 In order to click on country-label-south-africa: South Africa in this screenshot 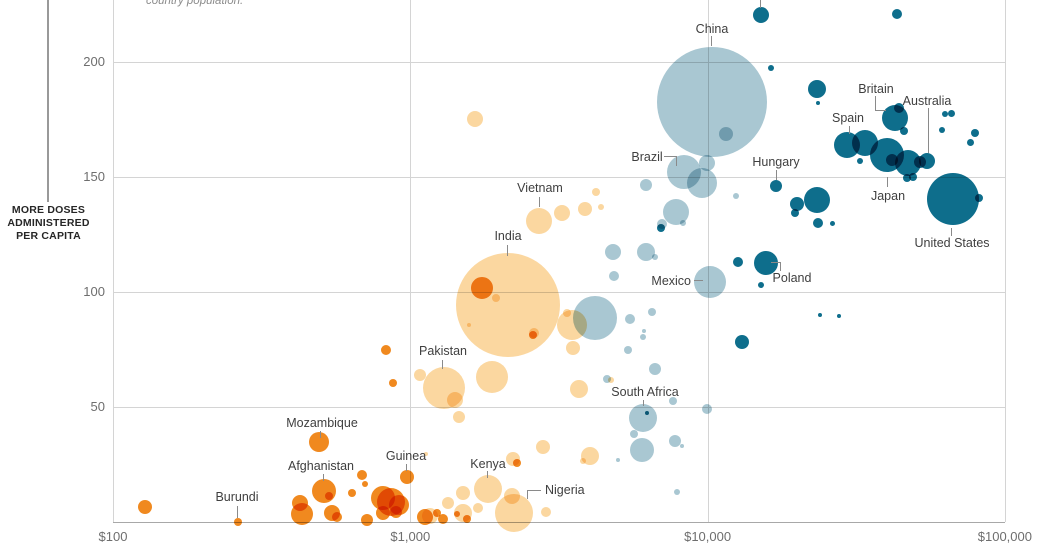, I will do `click(645, 392)`.